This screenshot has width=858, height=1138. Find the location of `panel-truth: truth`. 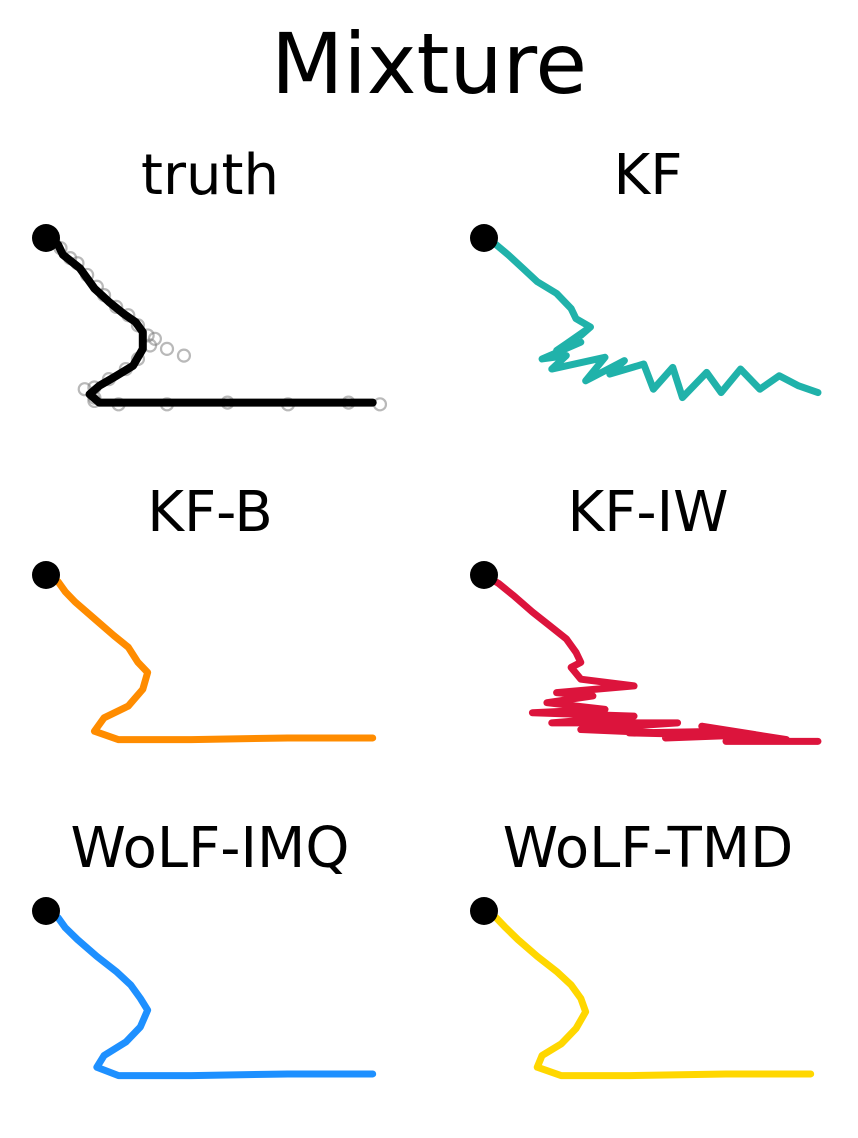

panel-truth: truth is located at coordinates (210, 305).